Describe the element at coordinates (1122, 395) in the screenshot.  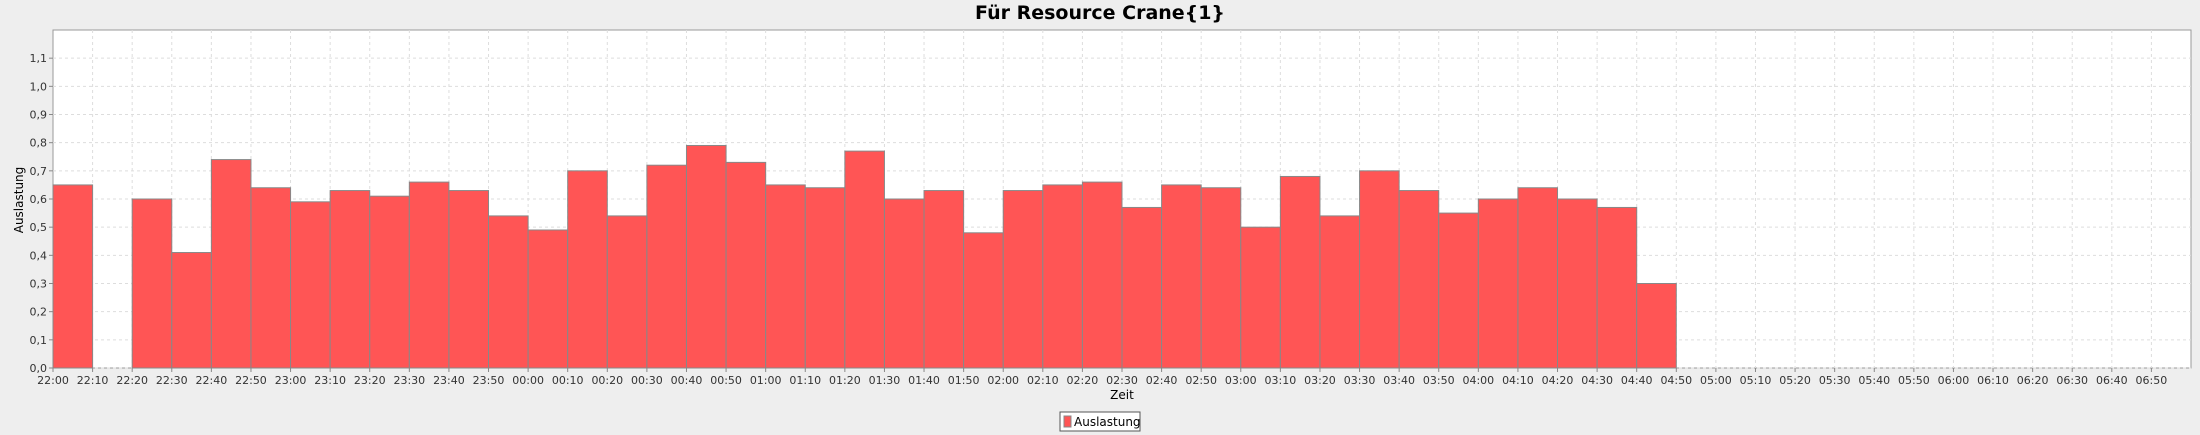
I see `x-axis-label: Zeit` at that location.